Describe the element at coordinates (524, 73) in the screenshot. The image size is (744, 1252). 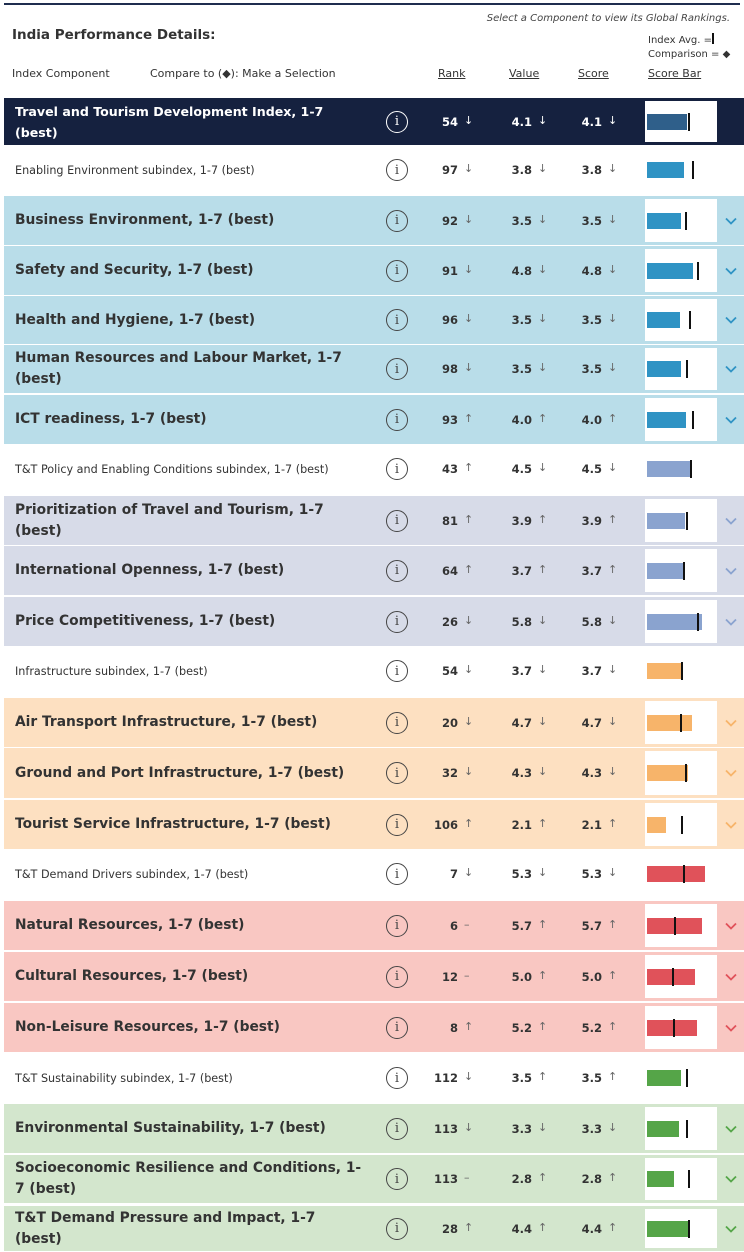
I see `col-value: Value` at that location.